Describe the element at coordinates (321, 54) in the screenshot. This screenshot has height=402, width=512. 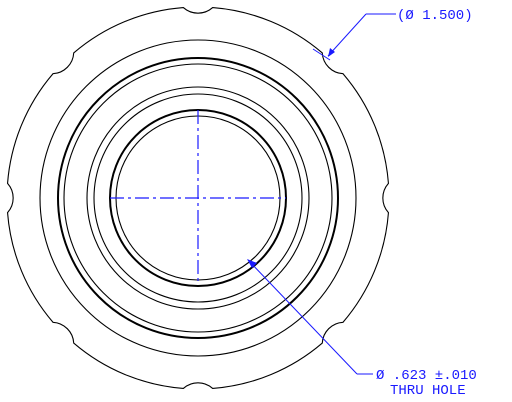
I see `od-leader-tick` at that location.